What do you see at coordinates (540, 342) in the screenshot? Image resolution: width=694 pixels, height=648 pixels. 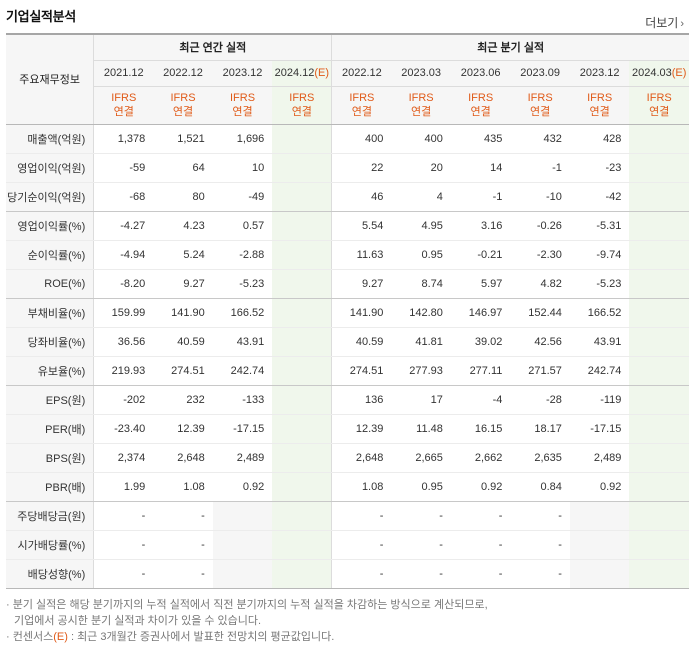 I see `quarter-value-cell: 42.56` at bounding box center [540, 342].